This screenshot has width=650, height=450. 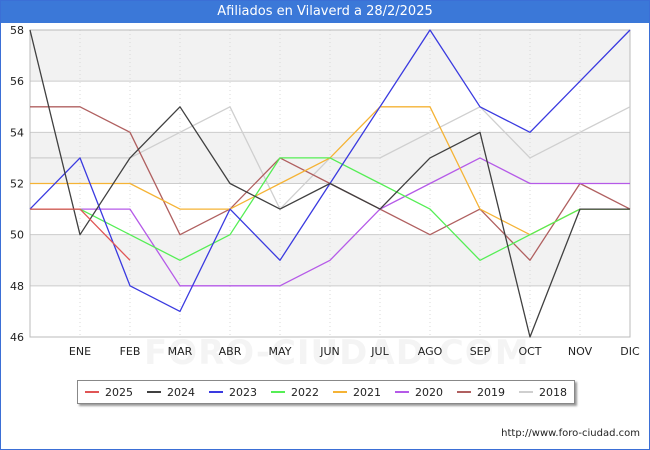 What do you see at coordinates (80, 351) in the screenshot?
I see `x-tick-label: ENE` at bounding box center [80, 351].